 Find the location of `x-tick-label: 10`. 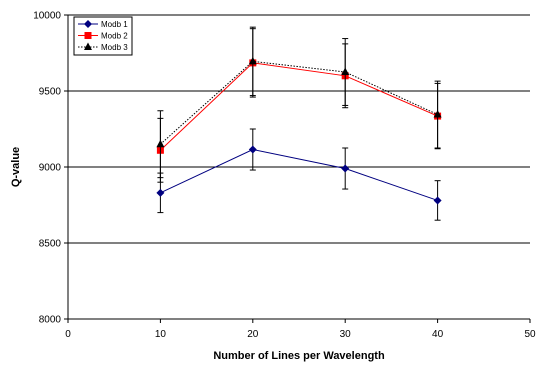

x-tick-label: 10 is located at coordinates (161, 334).